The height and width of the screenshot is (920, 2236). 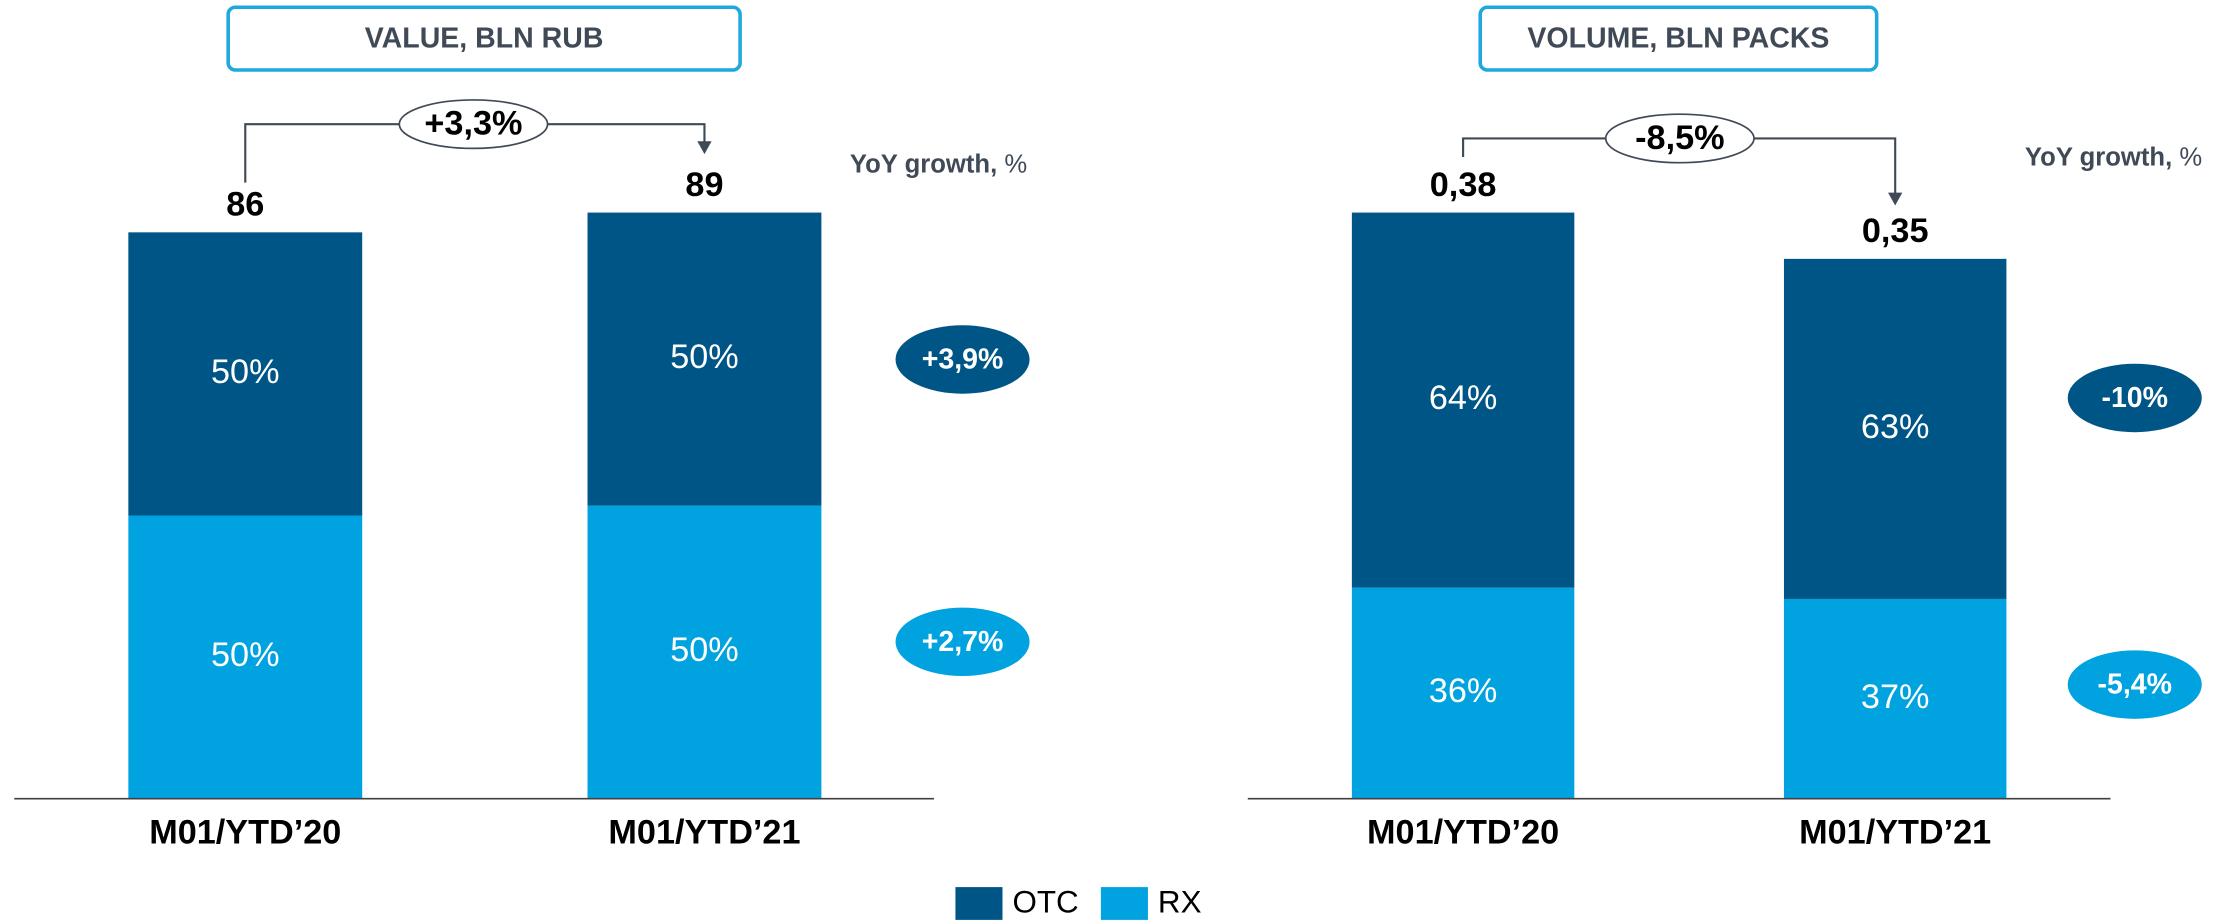 I want to click on yoy-label: -5,4%, so click(x=2135, y=685).